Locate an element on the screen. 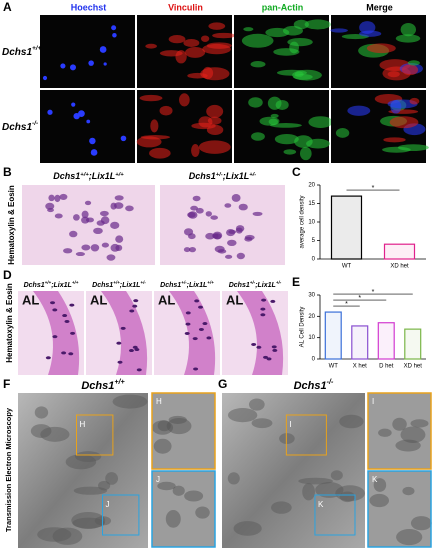 Image resolution: width=436 pixels, height=550 pixels. inset-label: I is located at coordinates (373, 401).